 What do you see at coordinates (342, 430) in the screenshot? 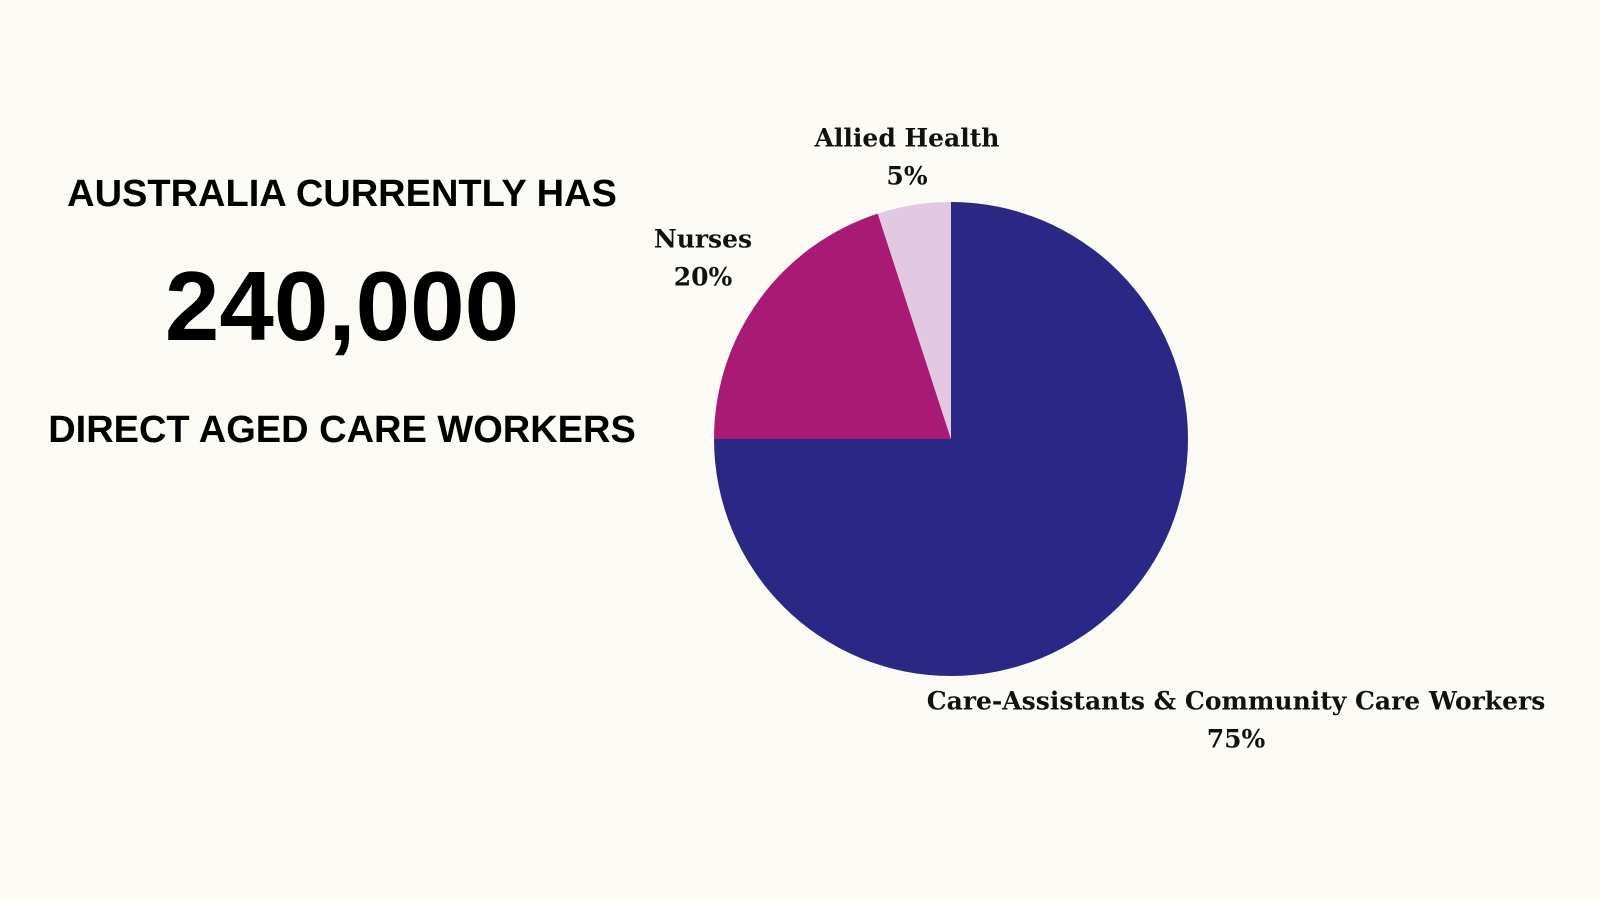
I see `headline-bottom: DIRECT AGED CARE WORKERS` at bounding box center [342, 430].